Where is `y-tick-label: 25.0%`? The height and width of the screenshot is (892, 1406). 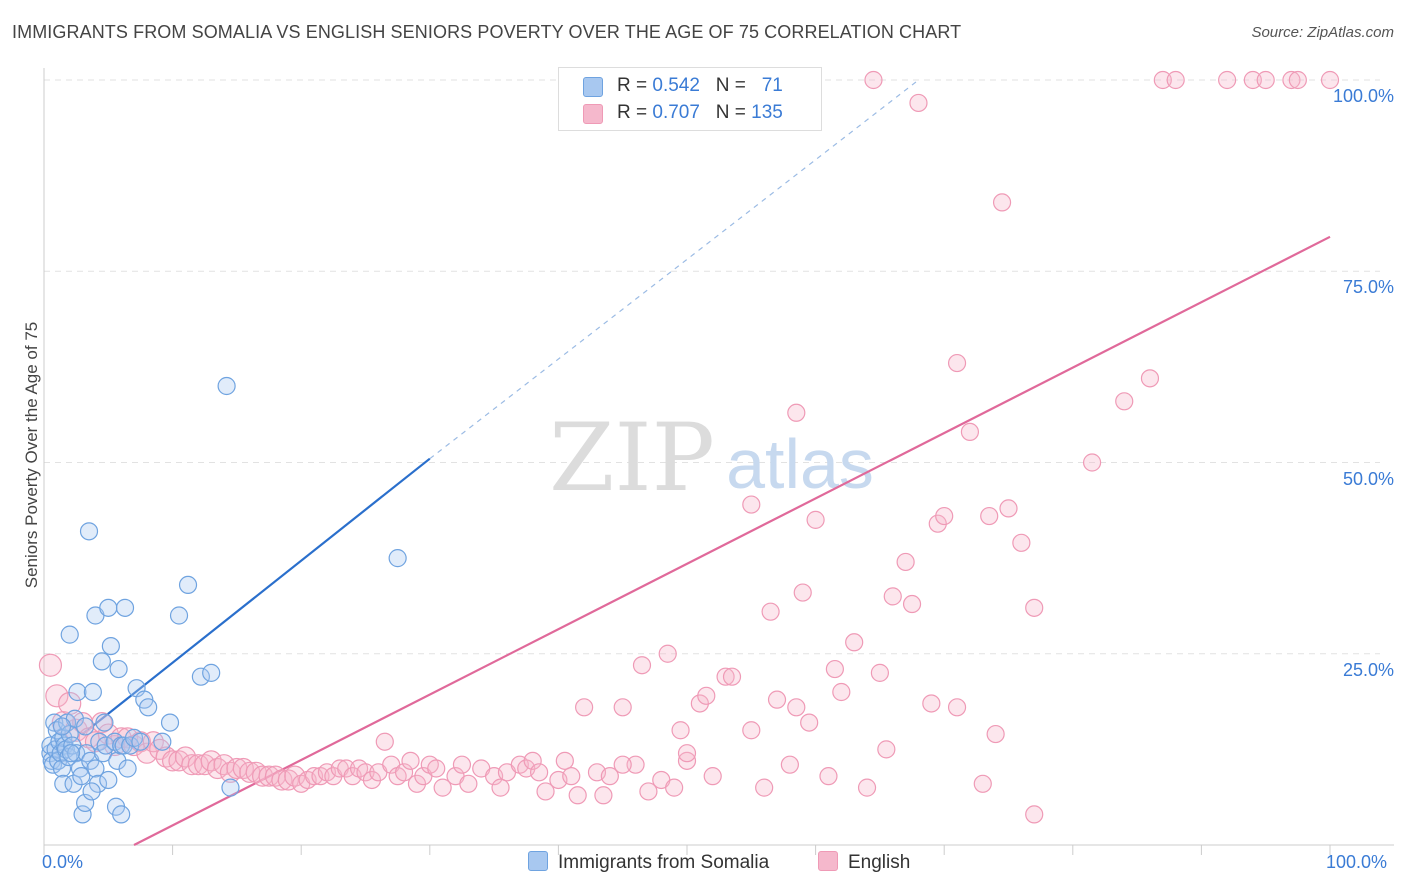 y-tick-label: 25.0% is located at coordinates (1368, 669).